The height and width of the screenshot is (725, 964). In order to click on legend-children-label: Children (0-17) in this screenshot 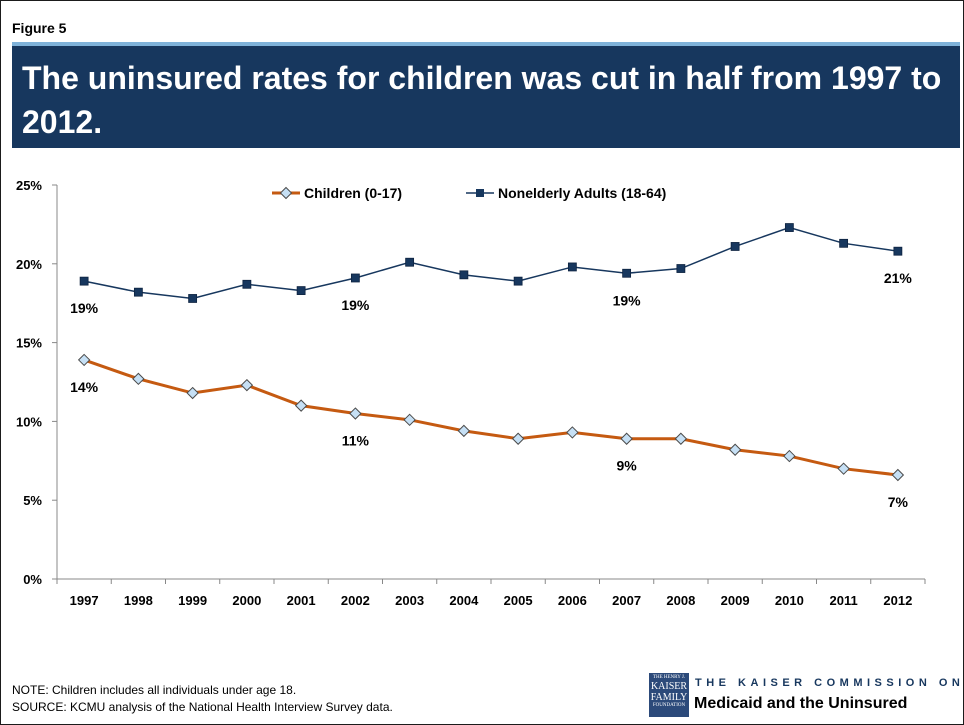, I will do `click(353, 193)`.